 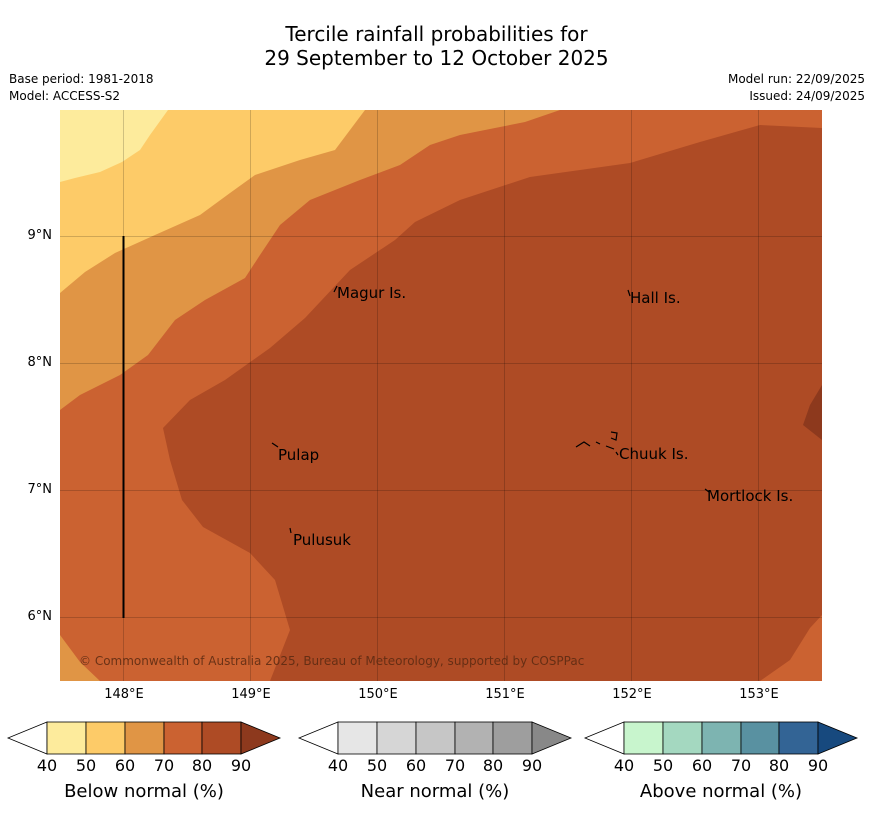 I want to click on lon-label: 153°E, so click(x=759, y=694).